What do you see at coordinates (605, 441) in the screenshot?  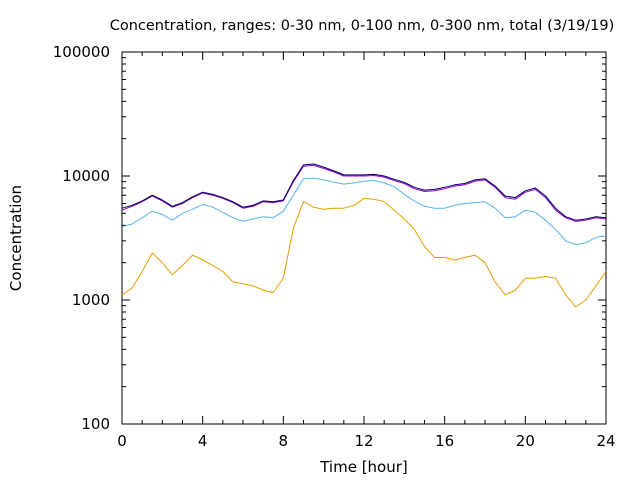 I see `x-tick-label: 24` at bounding box center [605, 441].